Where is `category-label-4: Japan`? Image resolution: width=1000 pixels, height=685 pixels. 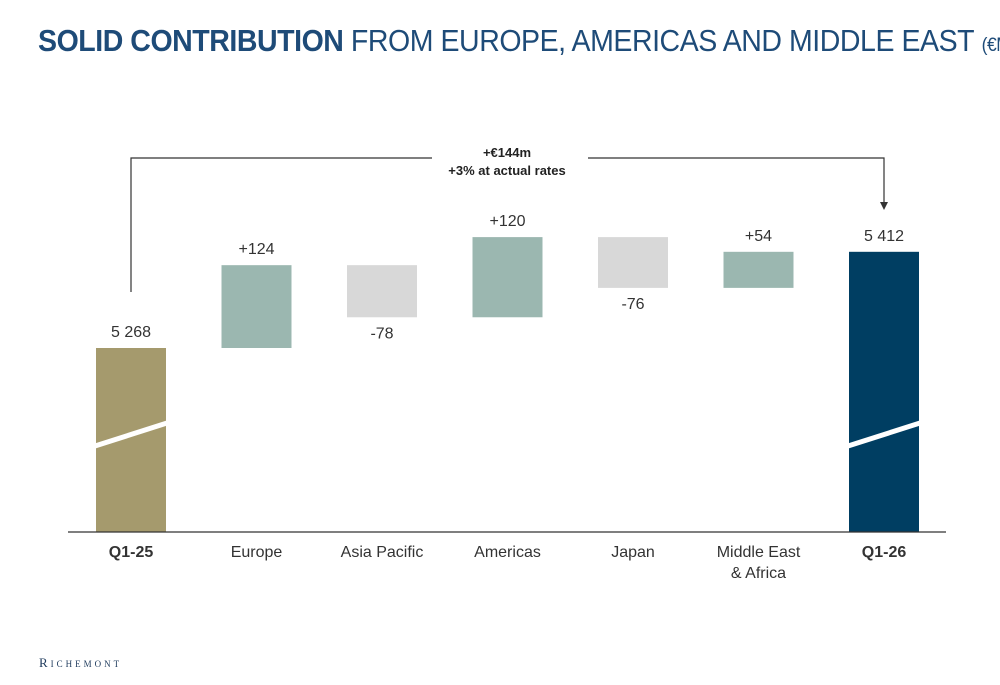
category-label-4: Japan is located at coordinates (633, 552).